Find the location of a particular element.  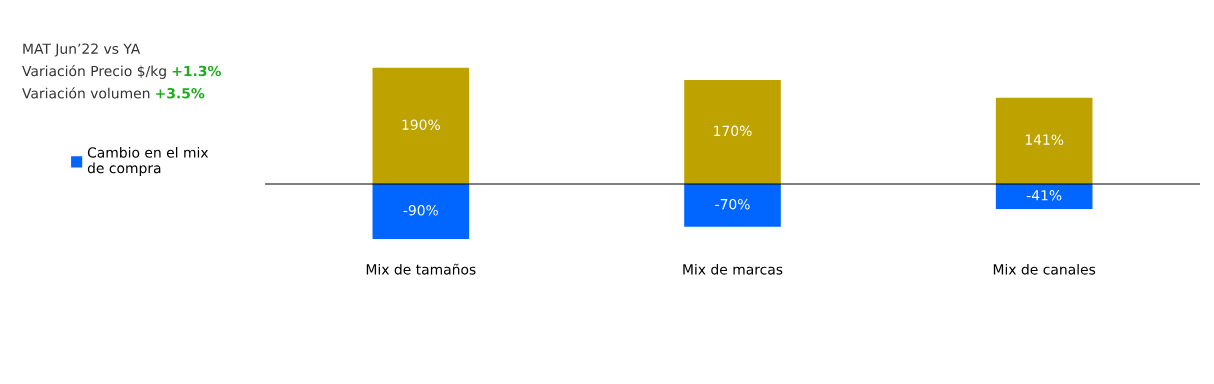

data-label: 190% is located at coordinates (421, 124).